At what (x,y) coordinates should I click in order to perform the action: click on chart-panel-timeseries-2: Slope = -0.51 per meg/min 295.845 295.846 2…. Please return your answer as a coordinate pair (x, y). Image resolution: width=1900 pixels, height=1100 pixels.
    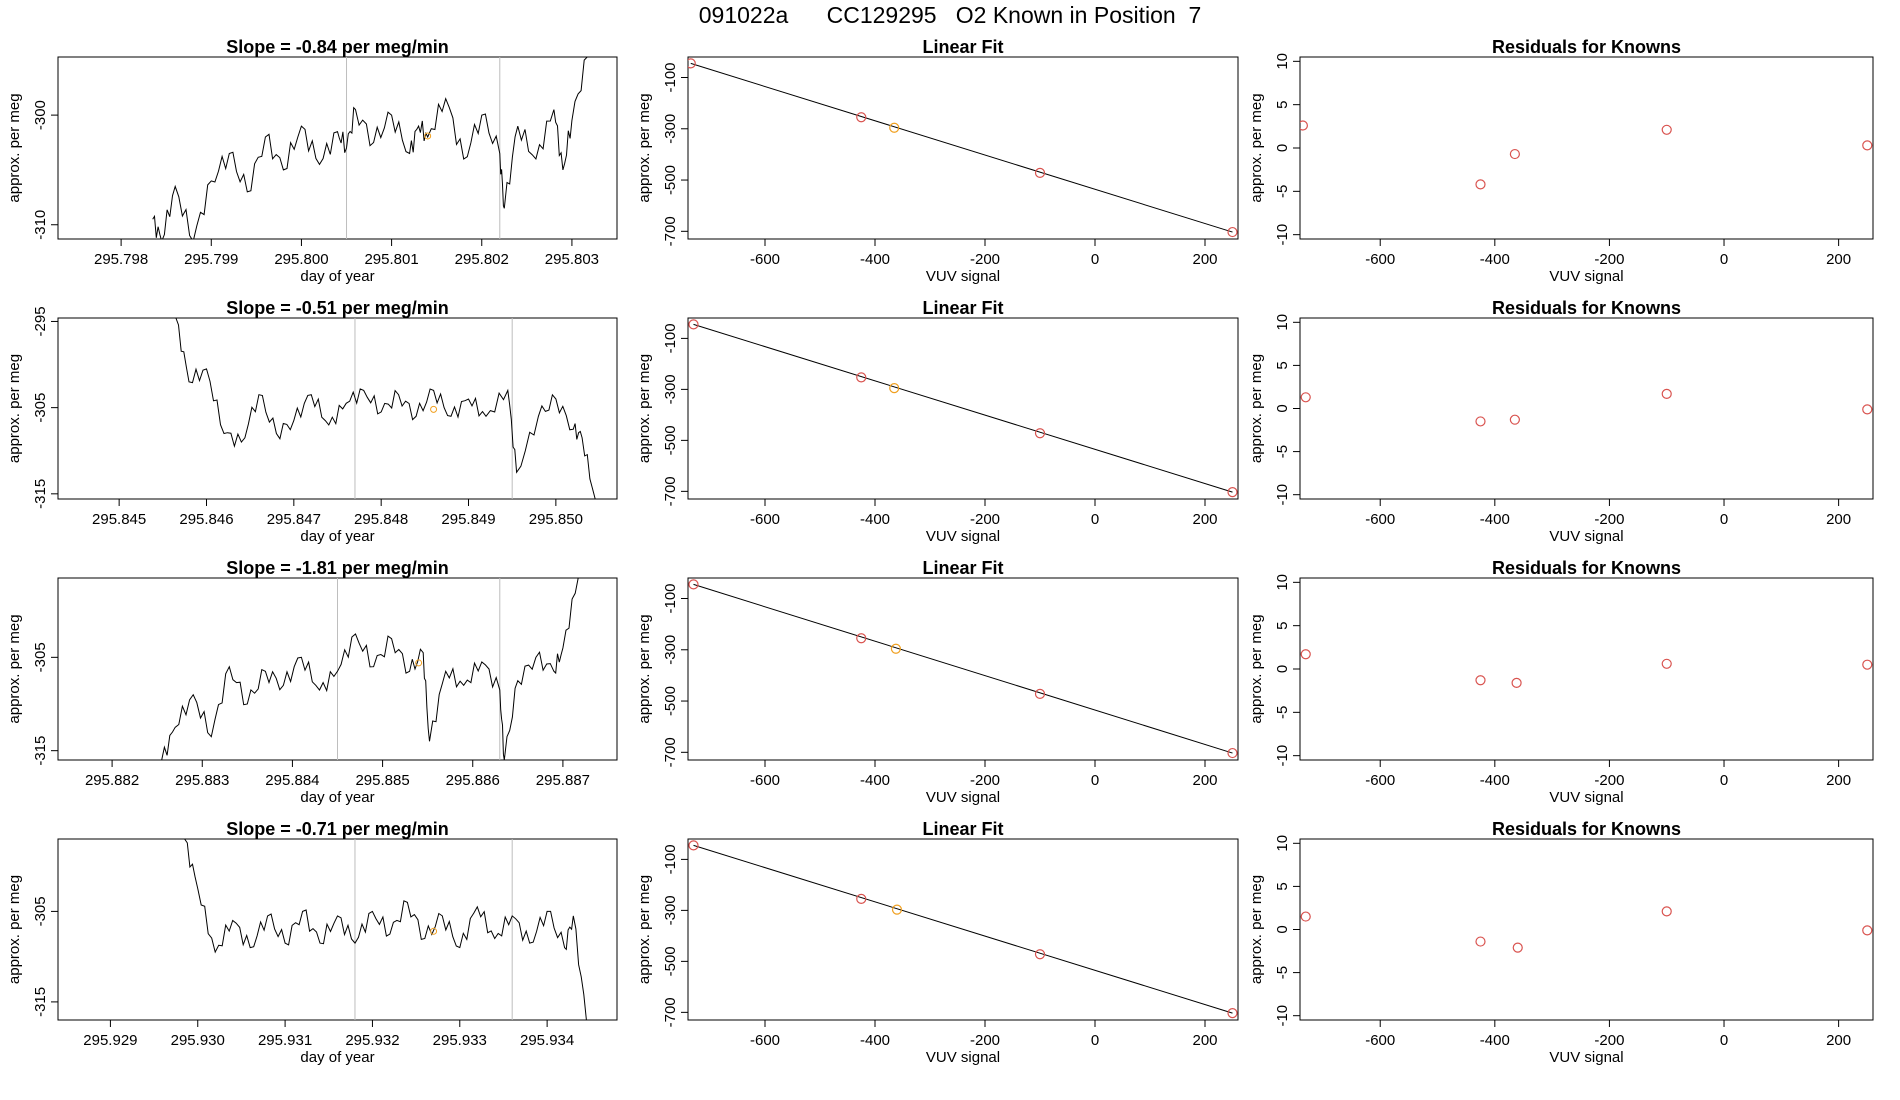
    Looking at the image, I should click on (312, 421).